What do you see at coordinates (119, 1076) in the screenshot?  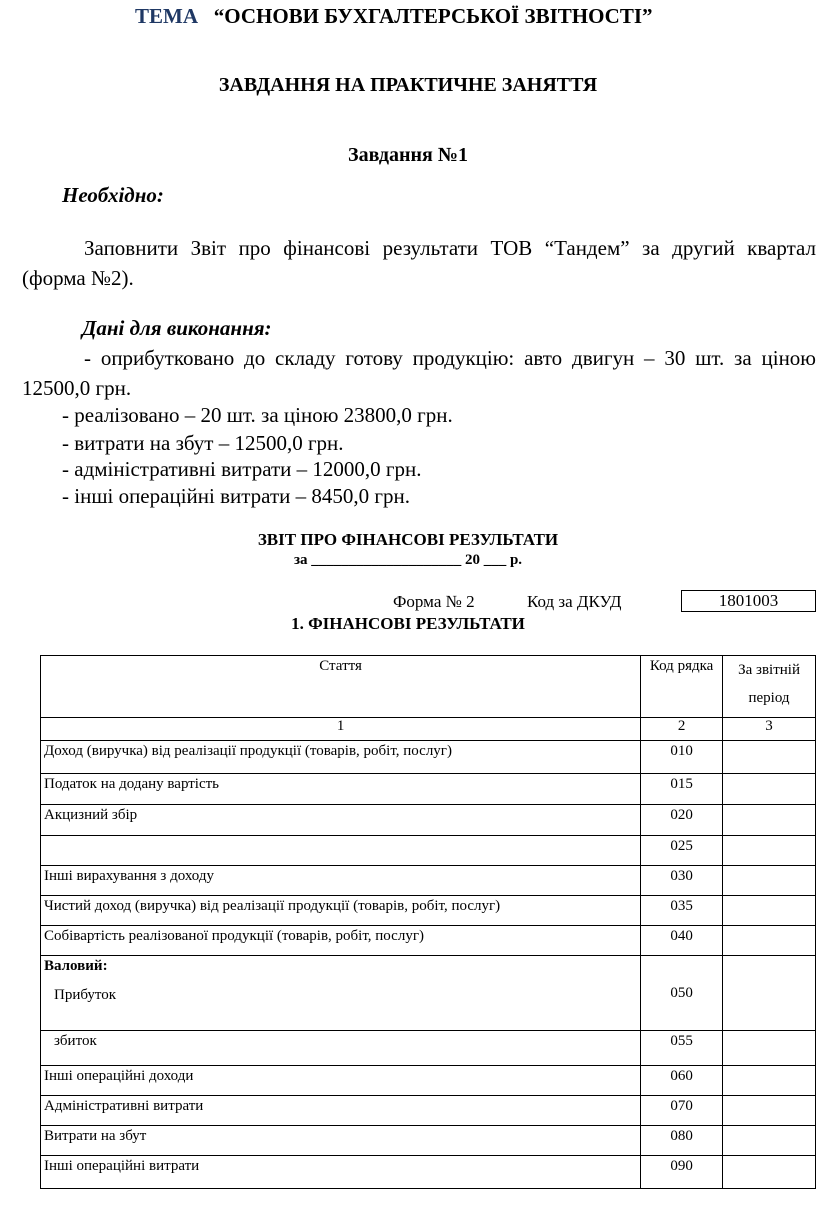 I see `row-label: Інші операційні доходи` at bounding box center [119, 1076].